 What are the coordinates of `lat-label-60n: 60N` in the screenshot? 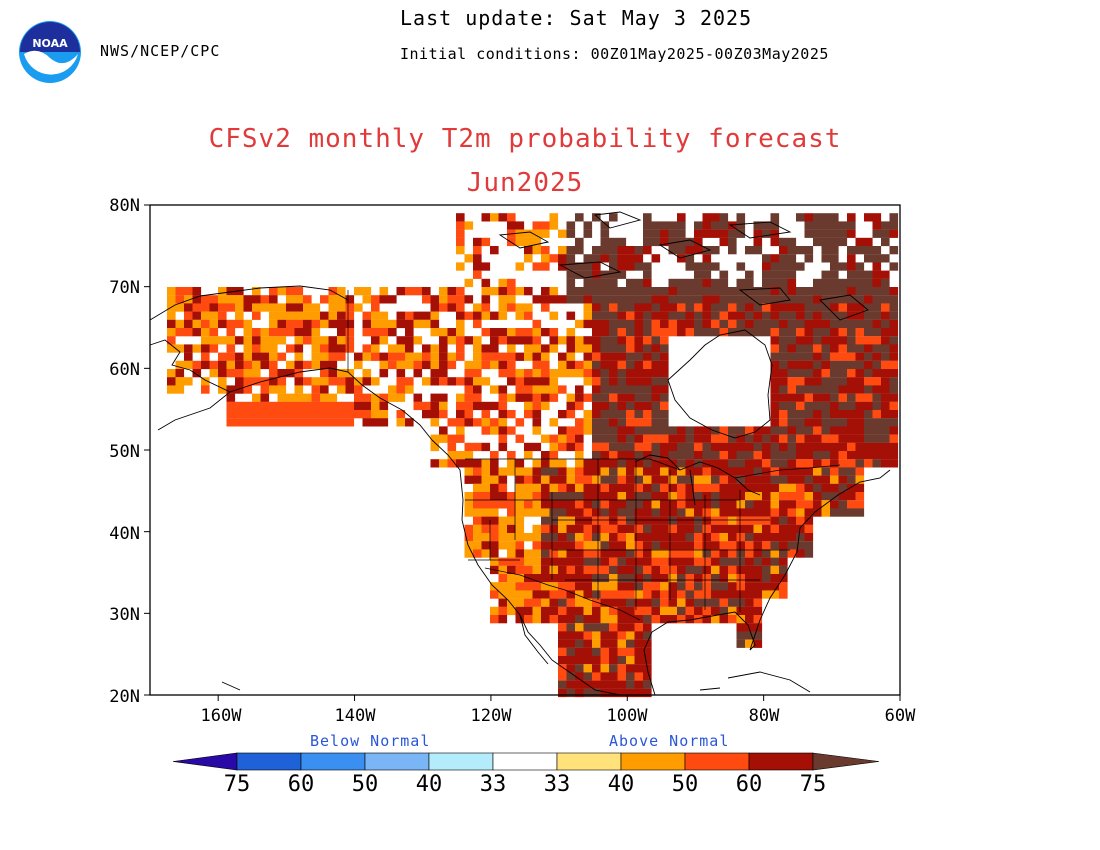 It's located at (124, 370).